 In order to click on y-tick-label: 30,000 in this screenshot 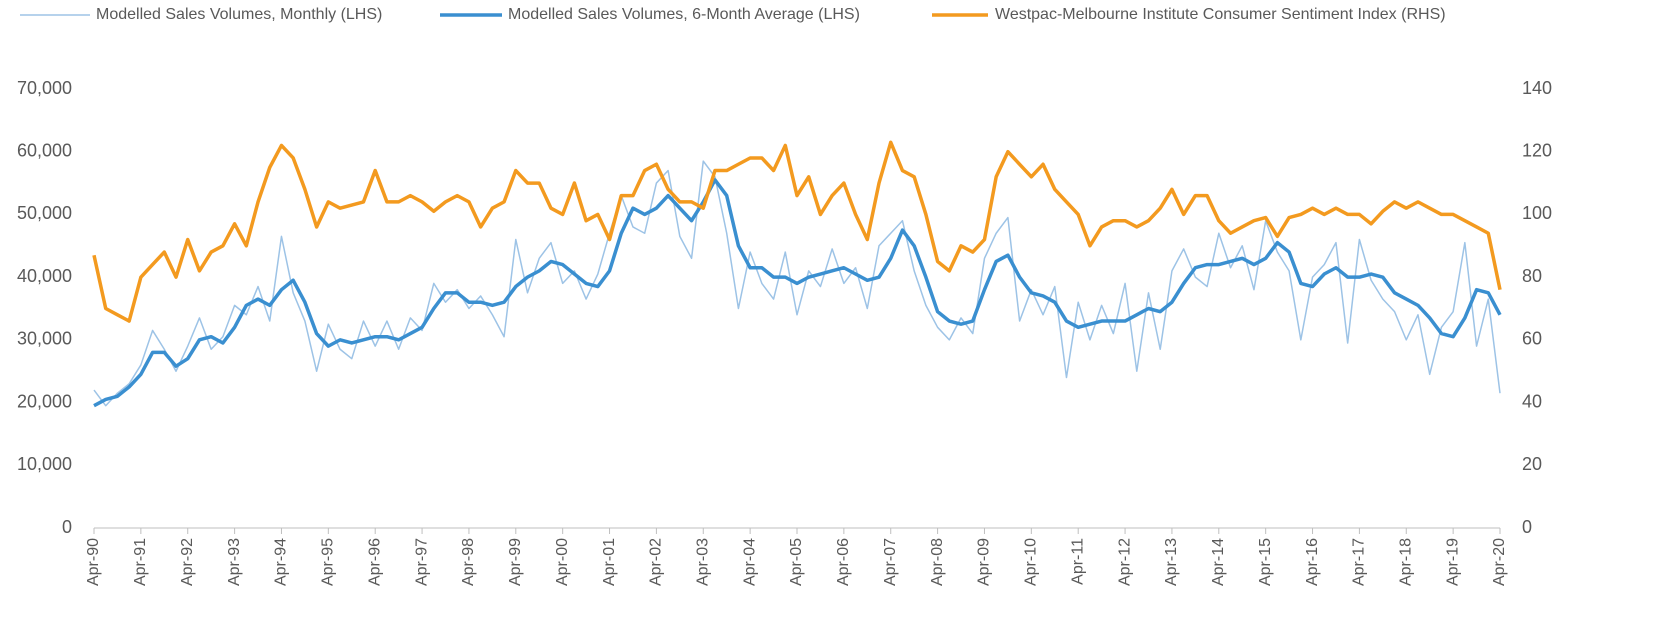, I will do `click(44, 339)`.